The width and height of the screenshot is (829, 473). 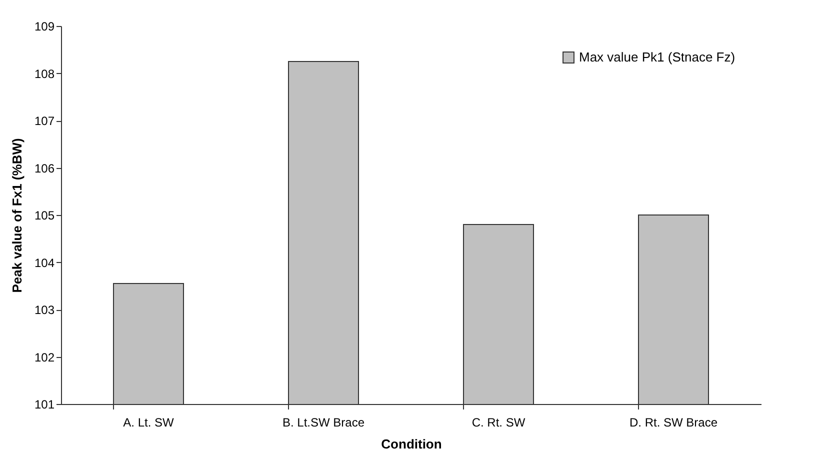 What do you see at coordinates (44, 215) in the screenshot?
I see `y-tick-label: 105` at bounding box center [44, 215].